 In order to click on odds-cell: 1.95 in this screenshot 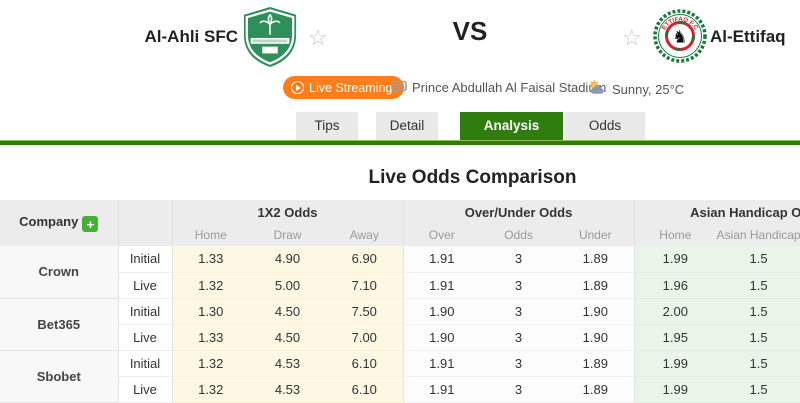, I will do `click(675, 337)`.